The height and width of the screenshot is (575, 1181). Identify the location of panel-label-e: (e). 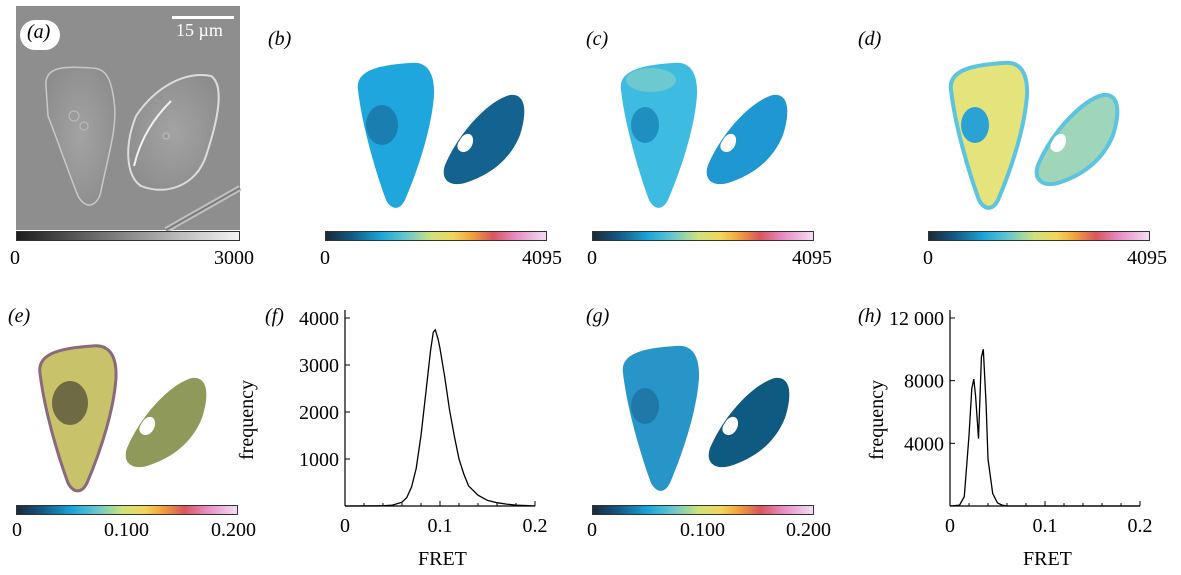
(19, 316).